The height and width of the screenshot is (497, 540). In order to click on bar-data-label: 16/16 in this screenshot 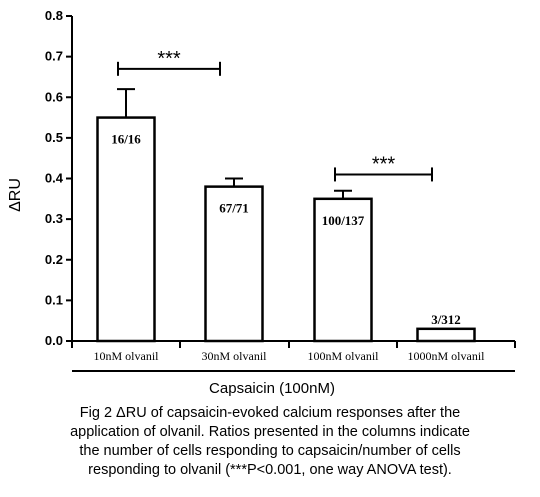, I will do `click(126, 139)`.